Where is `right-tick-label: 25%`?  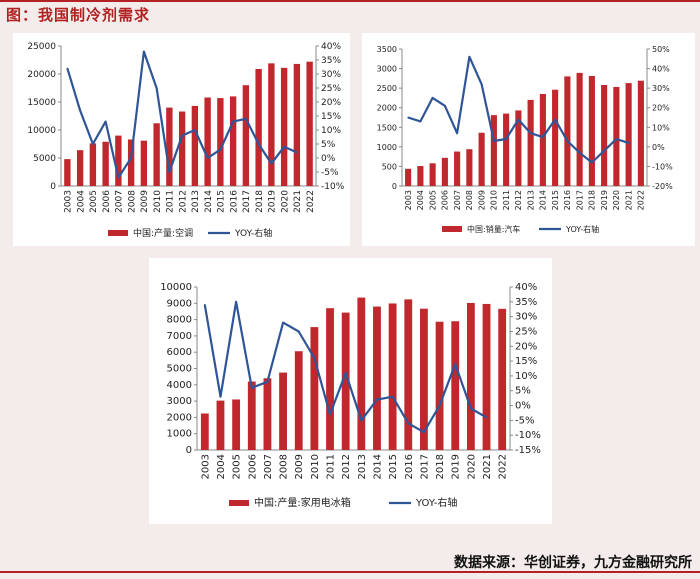
right-tick-label: 25% is located at coordinates (331, 89).